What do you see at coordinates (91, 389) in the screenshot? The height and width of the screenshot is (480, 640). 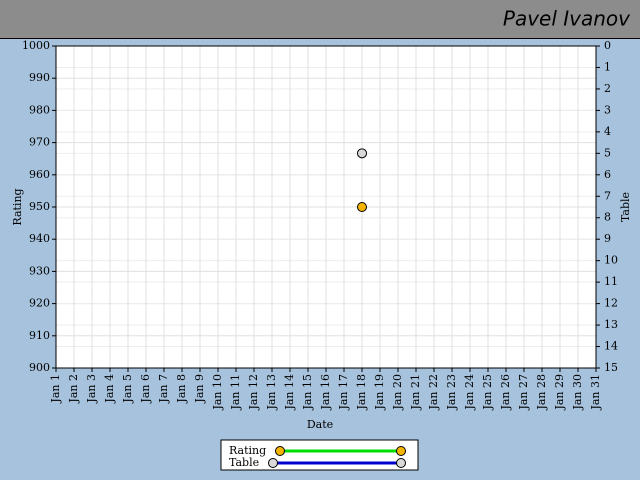 I see `x-tick-label: Jan 3` at bounding box center [91, 389].